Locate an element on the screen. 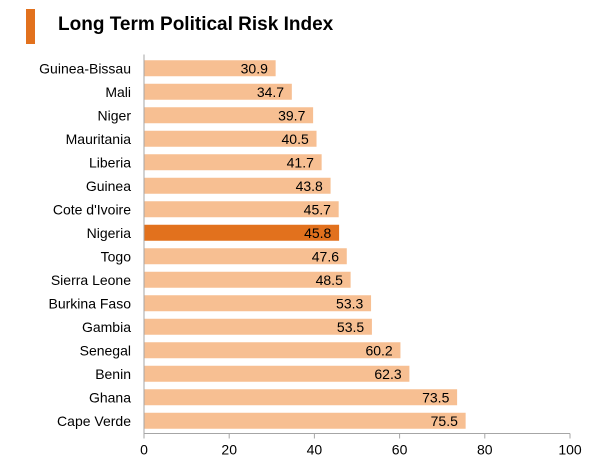 The height and width of the screenshot is (471, 611). x-tick-label: 100 is located at coordinates (570, 450).